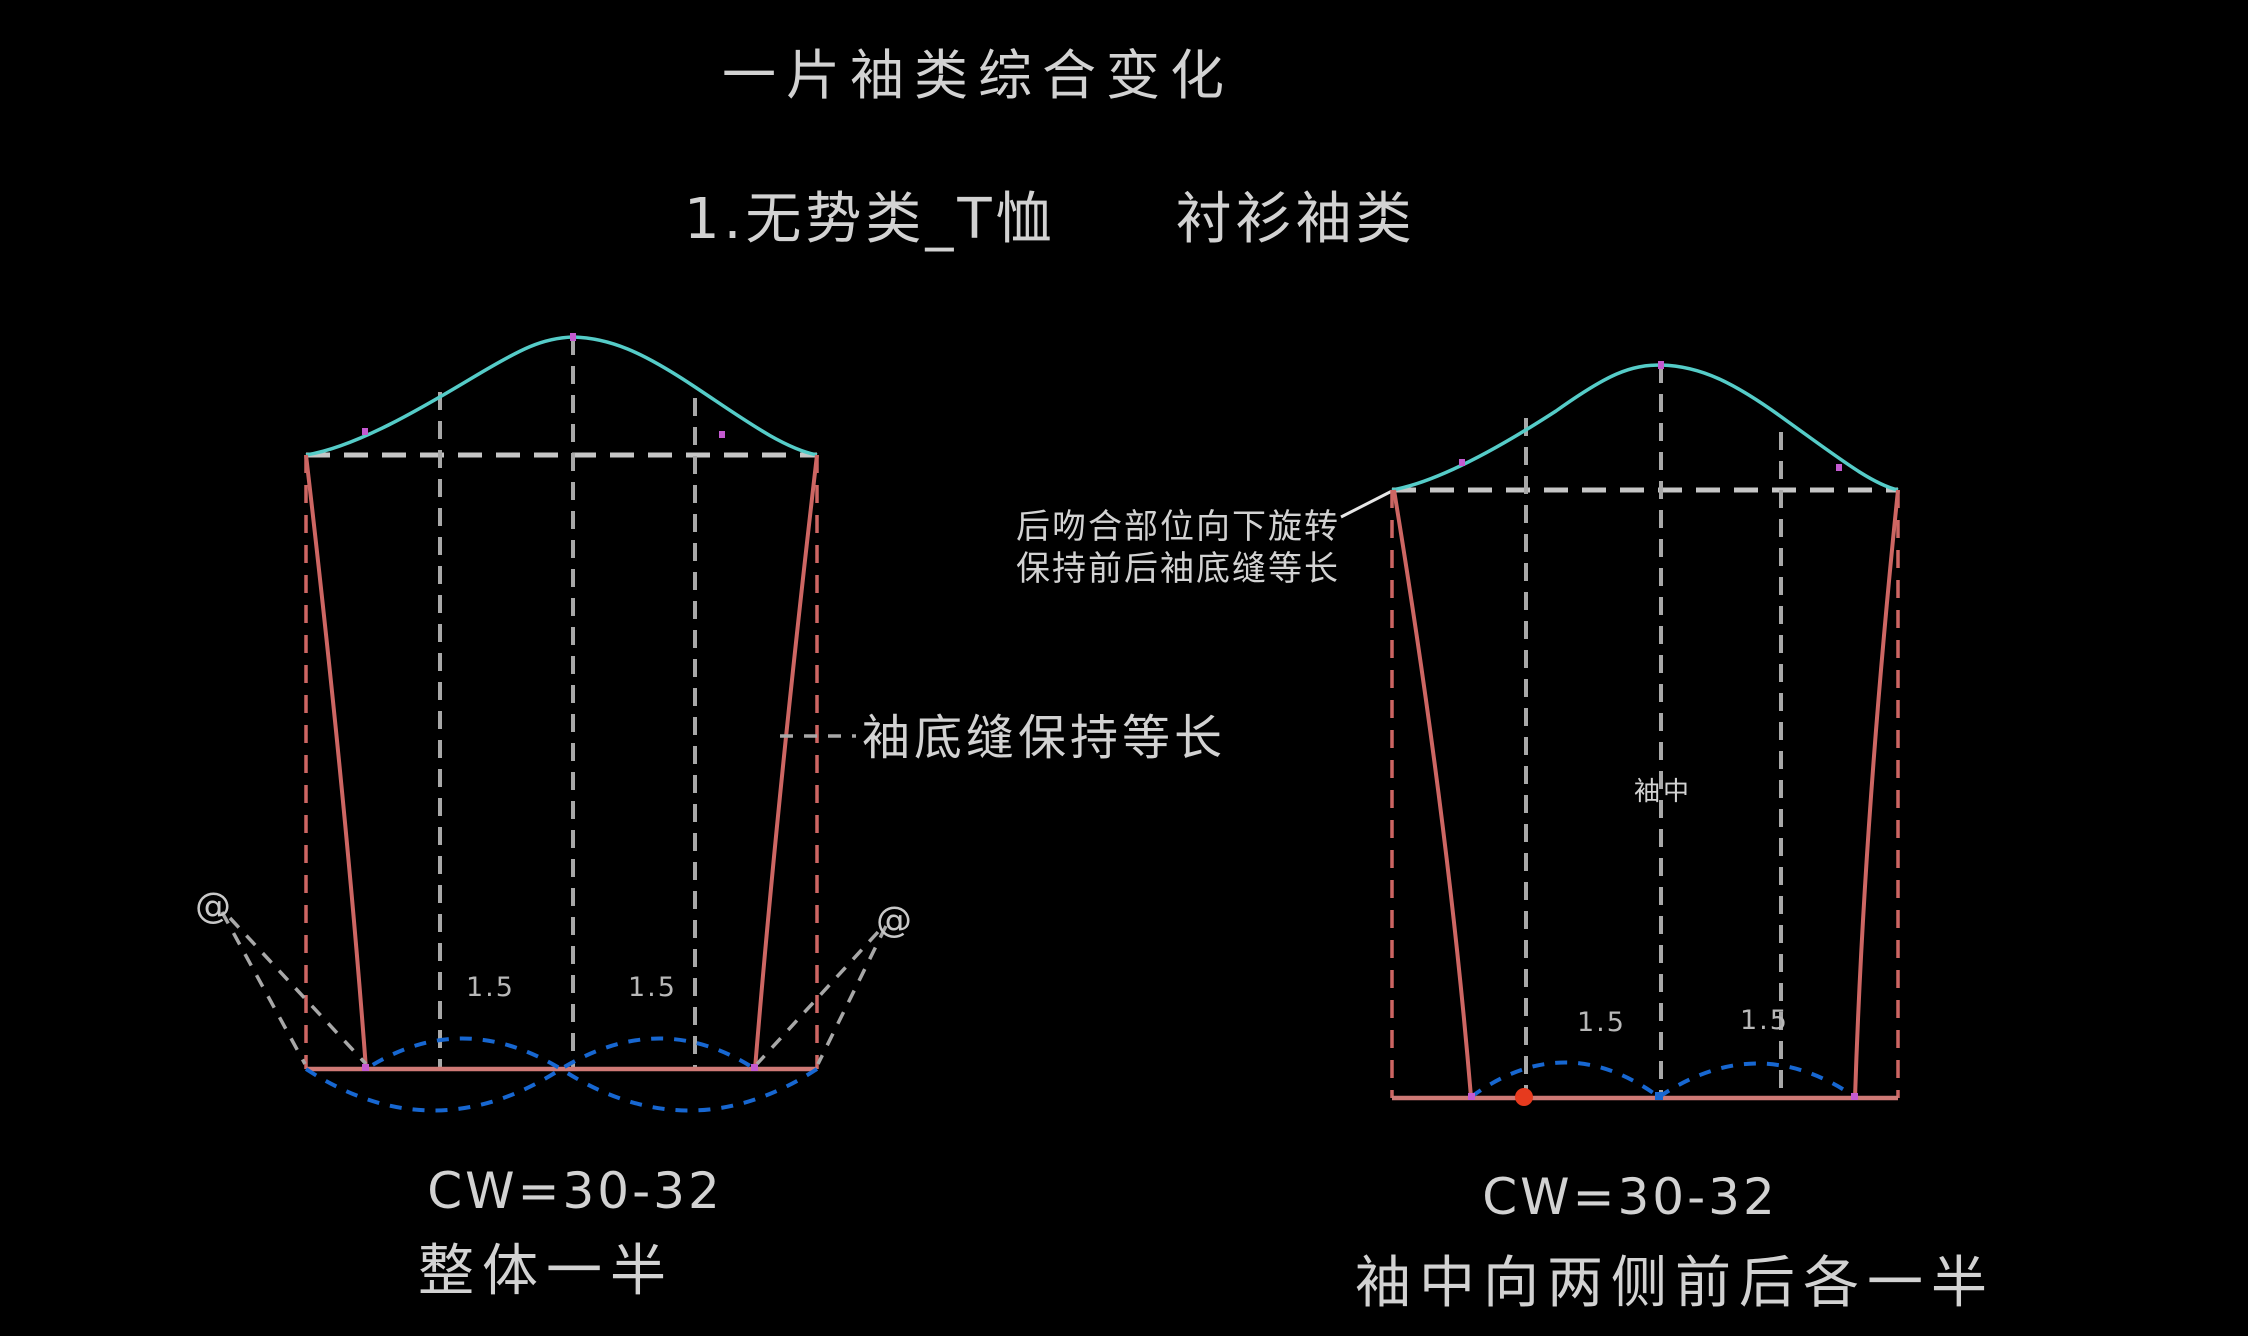 This screenshot has height=1336, width=2248. I want to click on section-subtitle: 1.无势类_T恤 衬衫袖类, so click(1050, 219).